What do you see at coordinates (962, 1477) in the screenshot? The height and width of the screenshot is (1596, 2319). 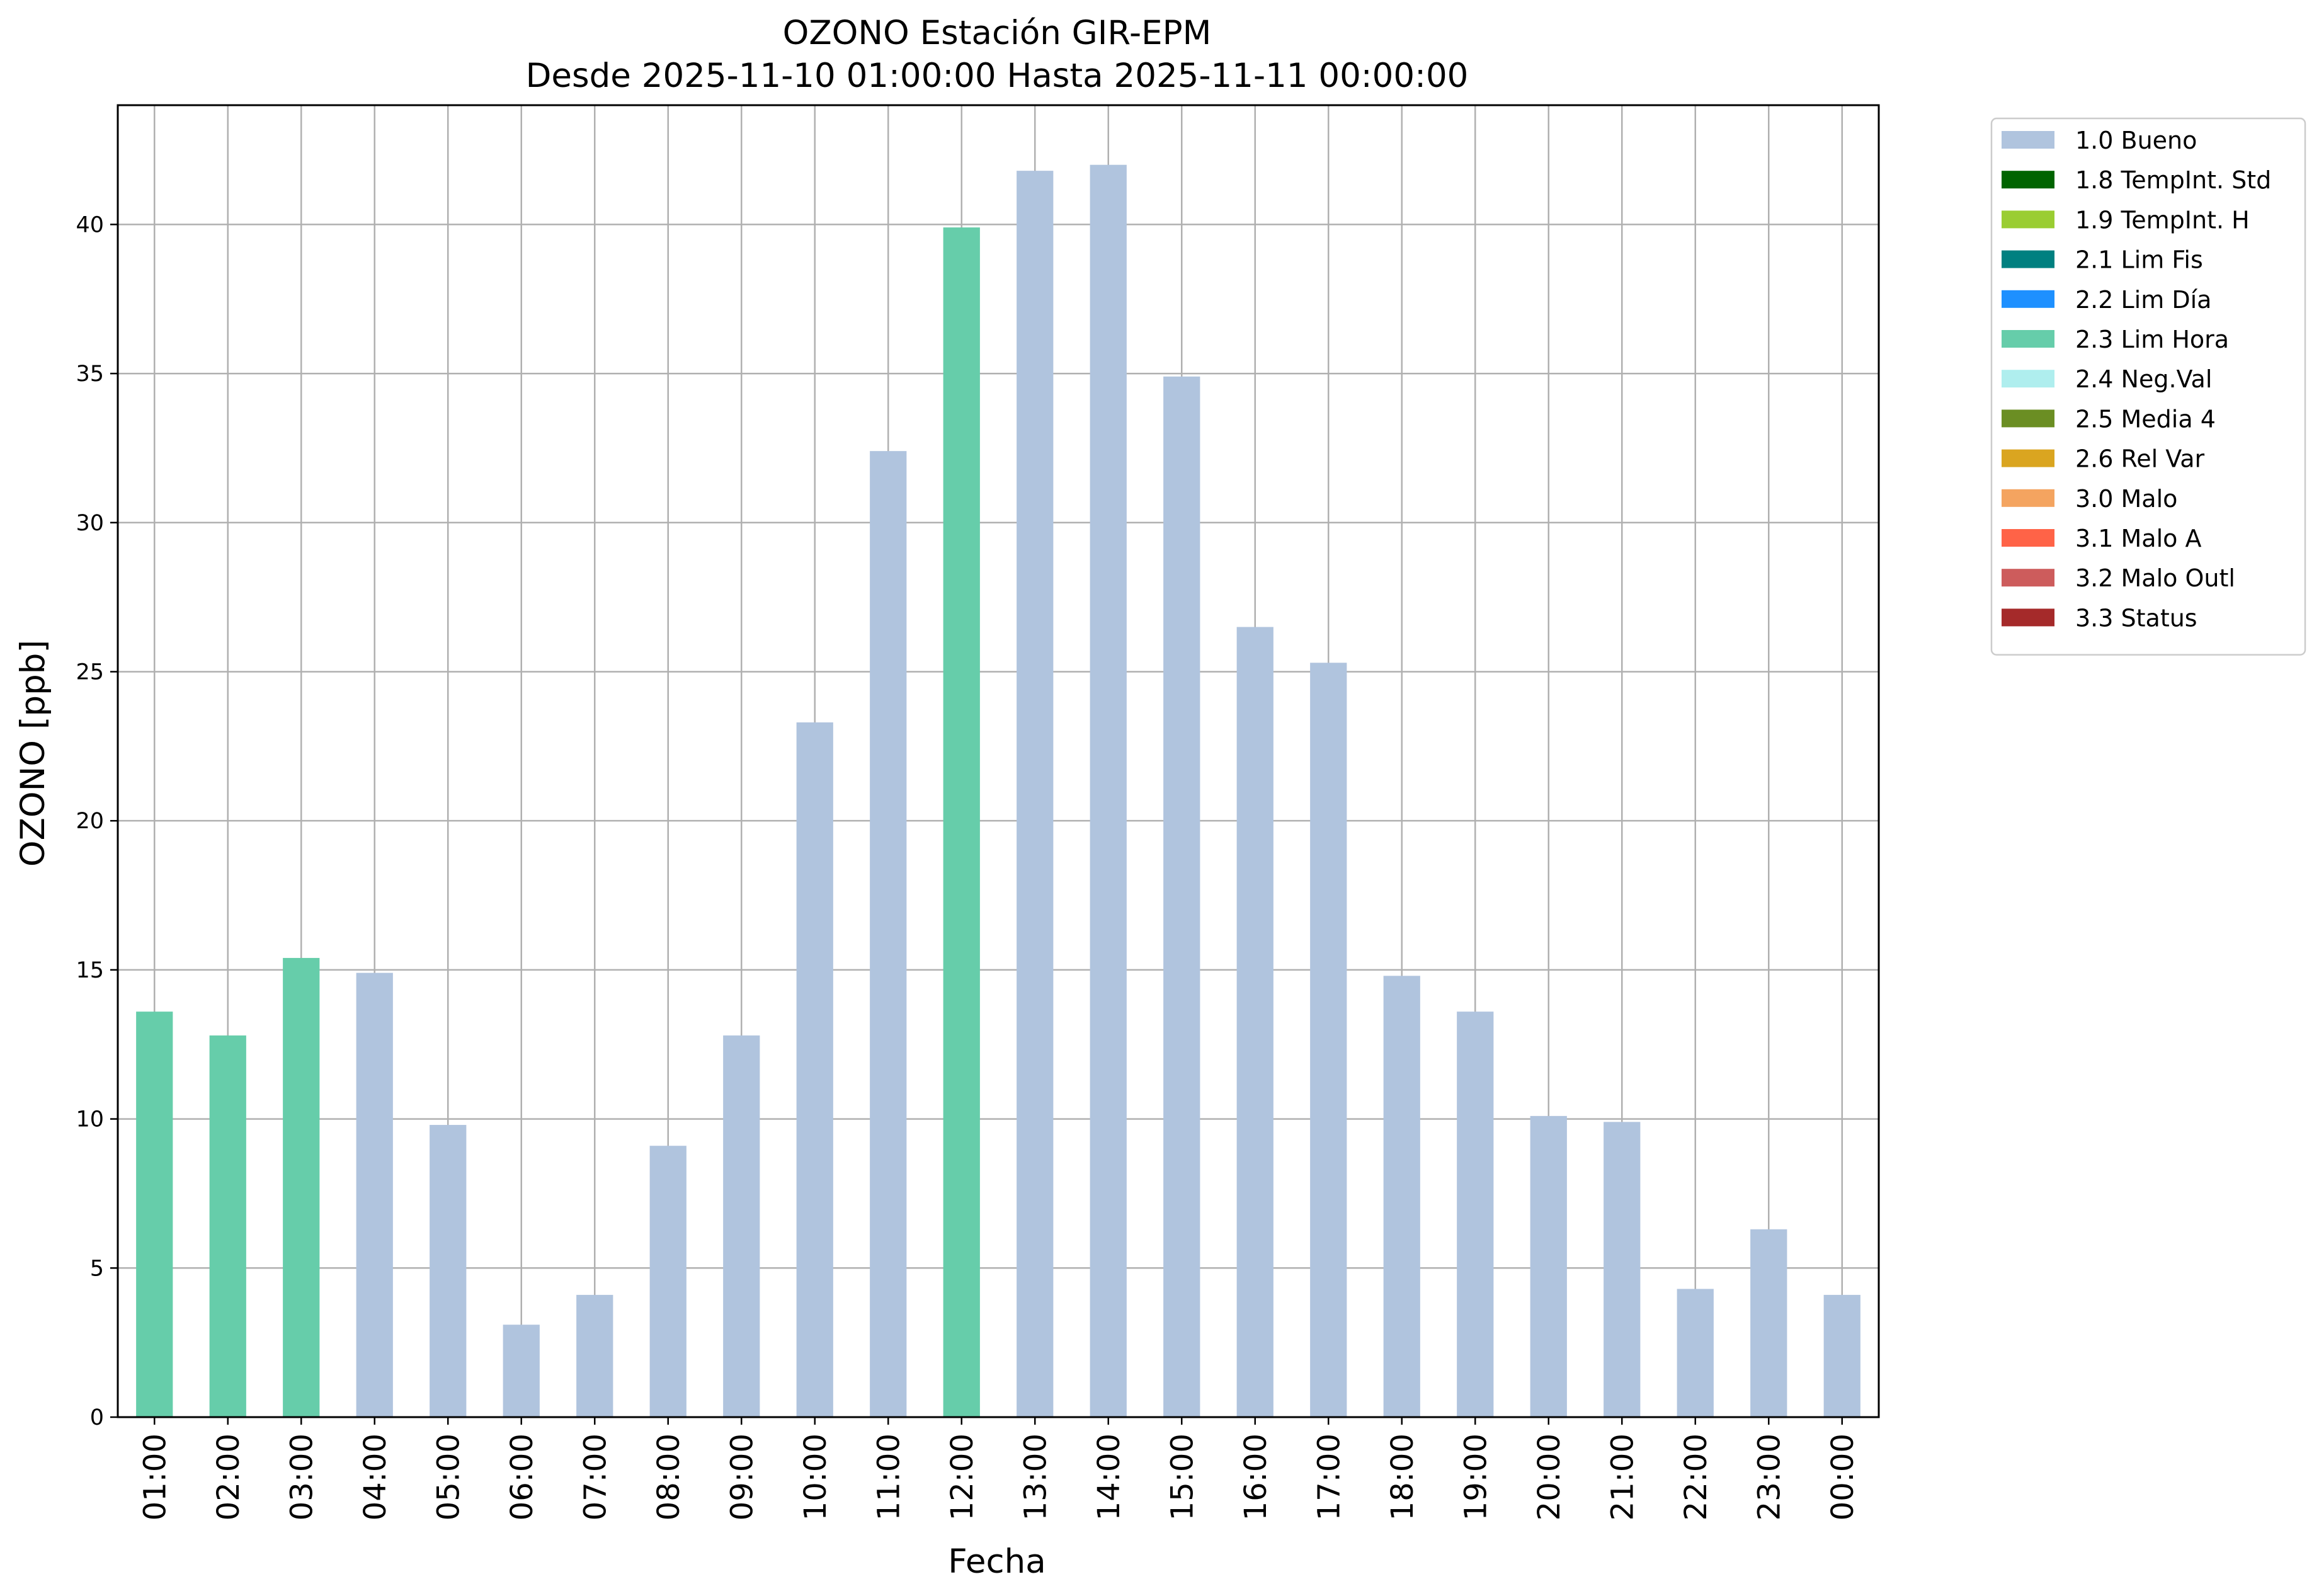 I see `x-tick-label: 12:00` at bounding box center [962, 1477].